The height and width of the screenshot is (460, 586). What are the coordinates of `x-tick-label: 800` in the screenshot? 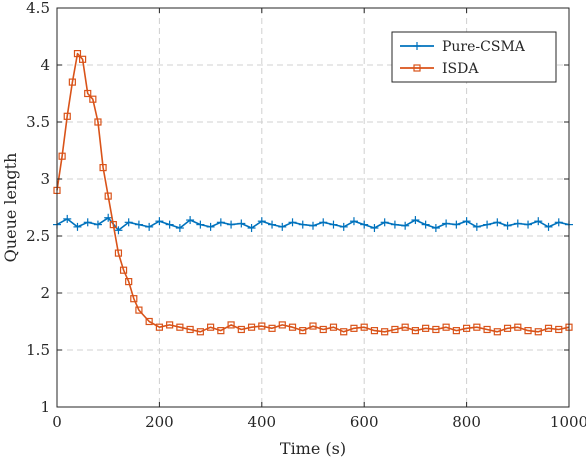 It's located at (466, 422).